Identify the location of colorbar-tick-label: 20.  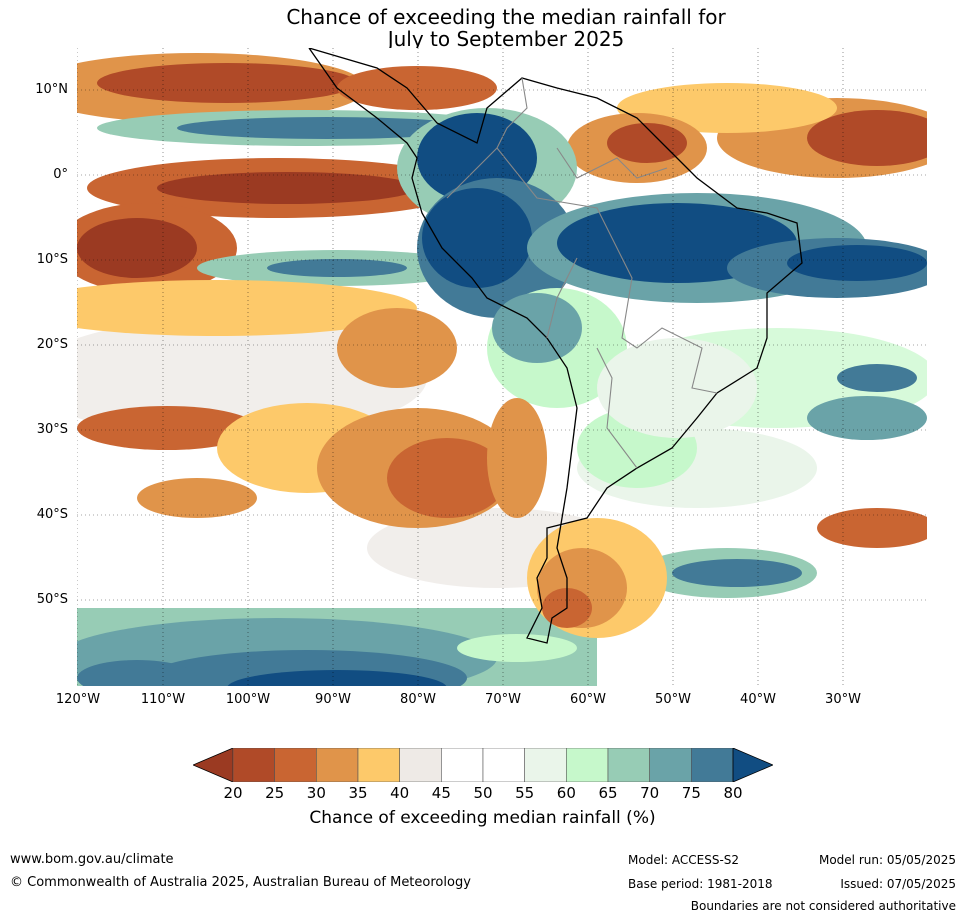
(233, 793).